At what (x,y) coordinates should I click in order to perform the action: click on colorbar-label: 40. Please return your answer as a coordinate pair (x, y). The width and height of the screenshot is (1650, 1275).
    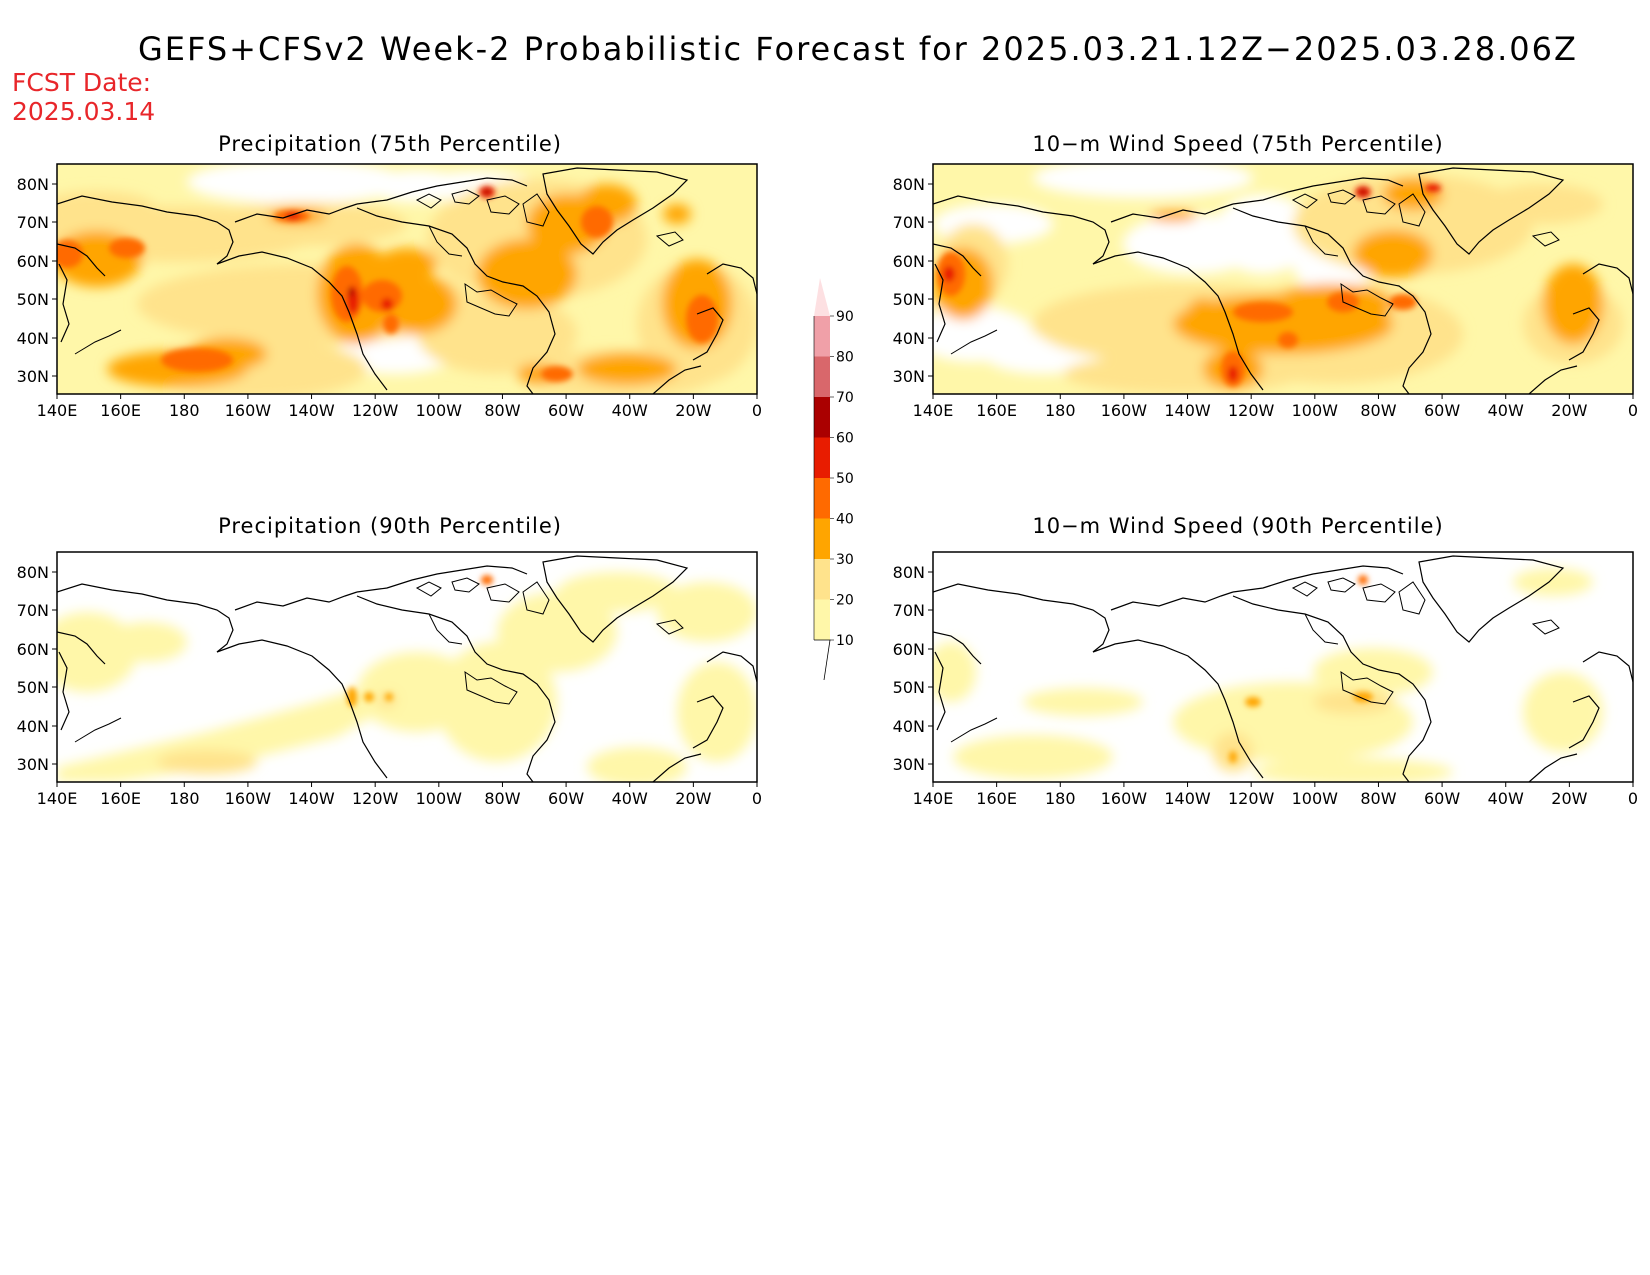
    Looking at the image, I should click on (845, 520).